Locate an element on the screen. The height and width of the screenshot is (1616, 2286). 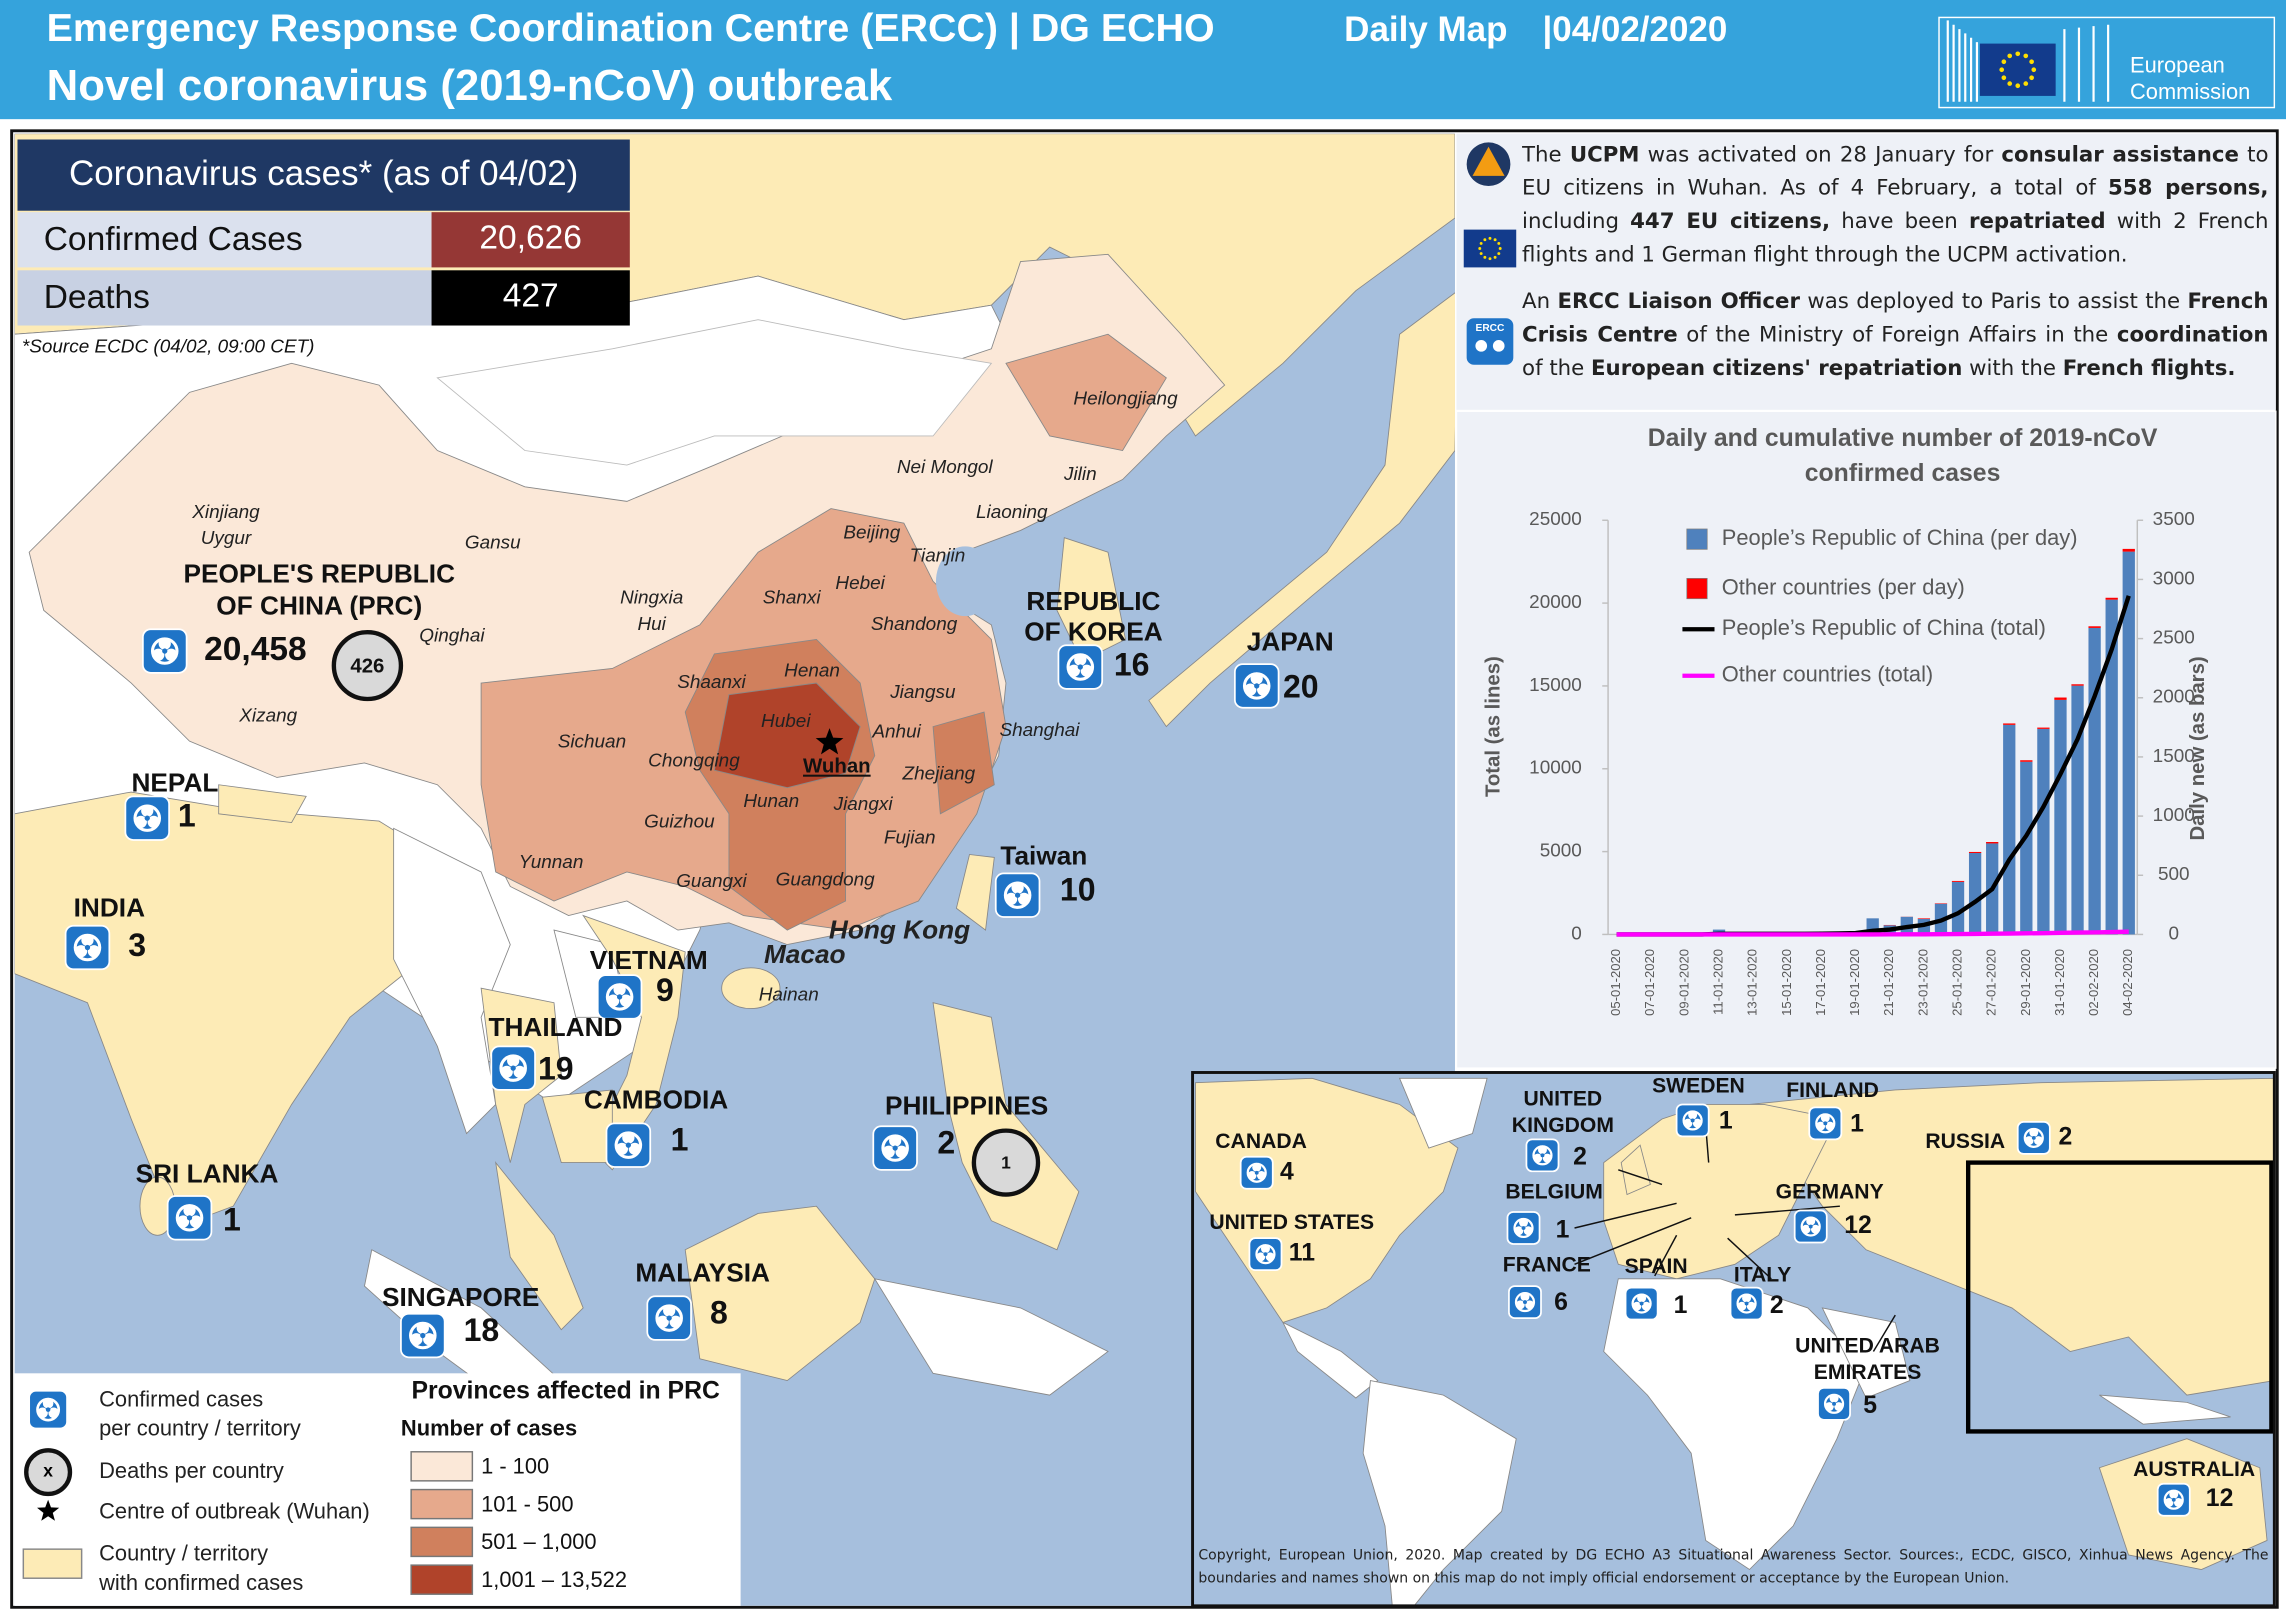
country-cases: 9 is located at coordinates (665, 990).